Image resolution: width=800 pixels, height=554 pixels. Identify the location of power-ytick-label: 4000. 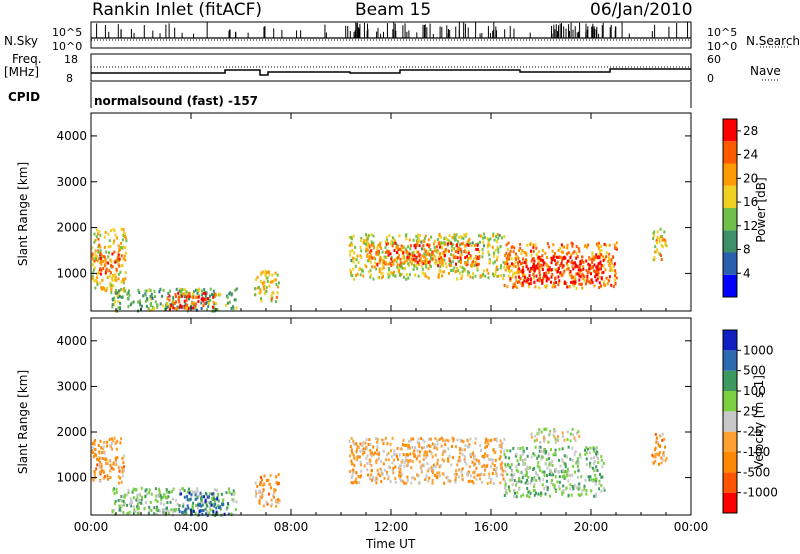
(71, 136).